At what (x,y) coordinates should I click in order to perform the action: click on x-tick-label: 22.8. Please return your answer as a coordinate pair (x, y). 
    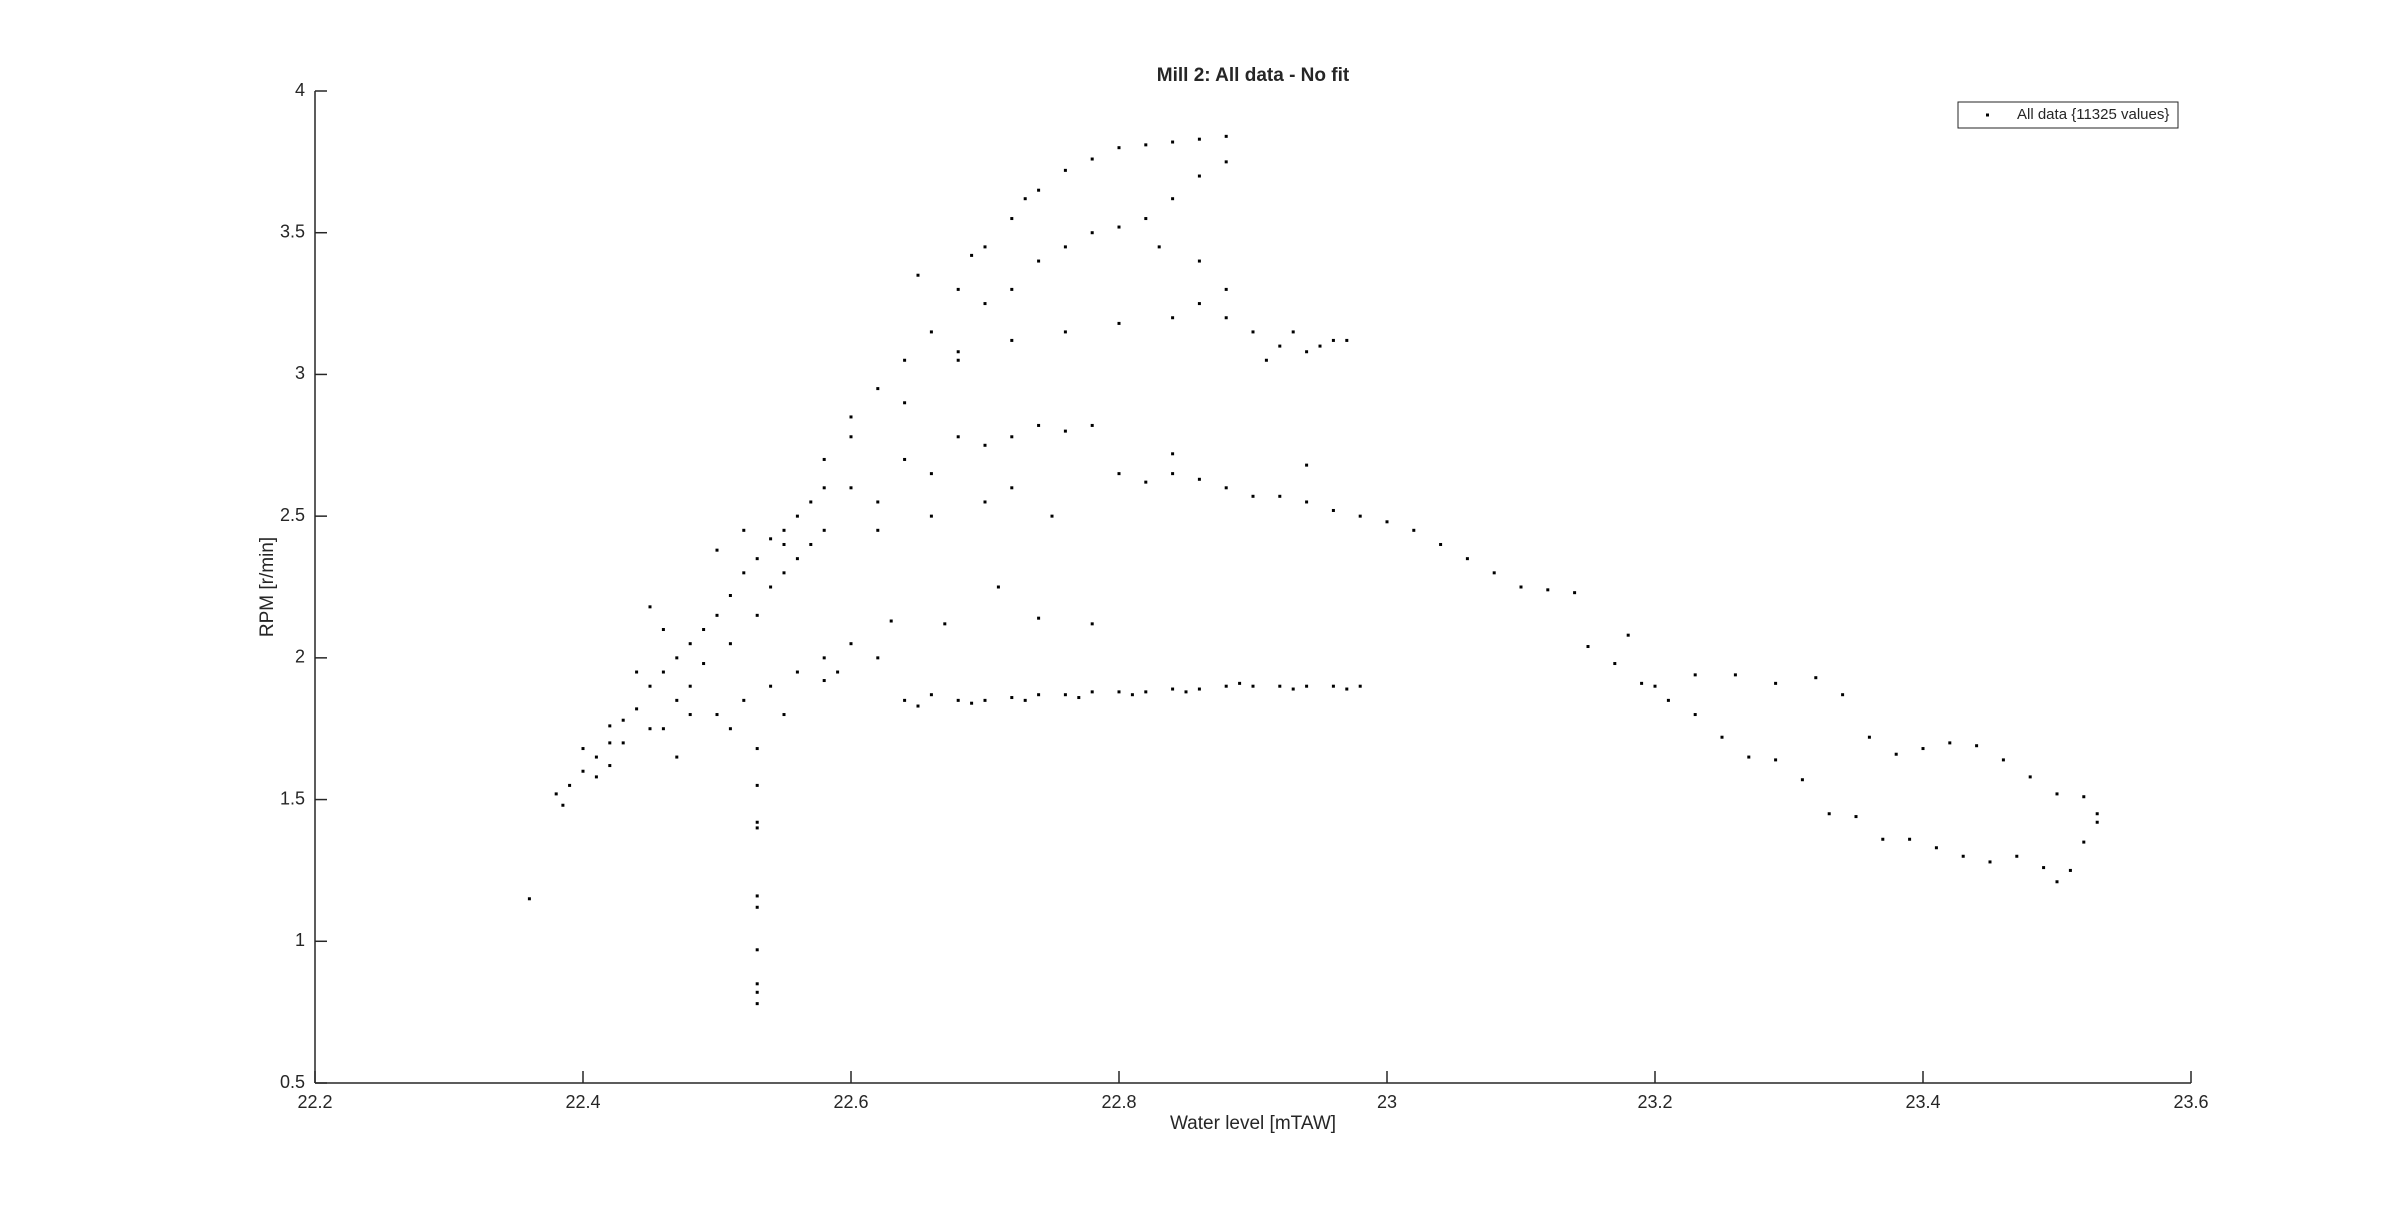
    Looking at the image, I should click on (1118, 1102).